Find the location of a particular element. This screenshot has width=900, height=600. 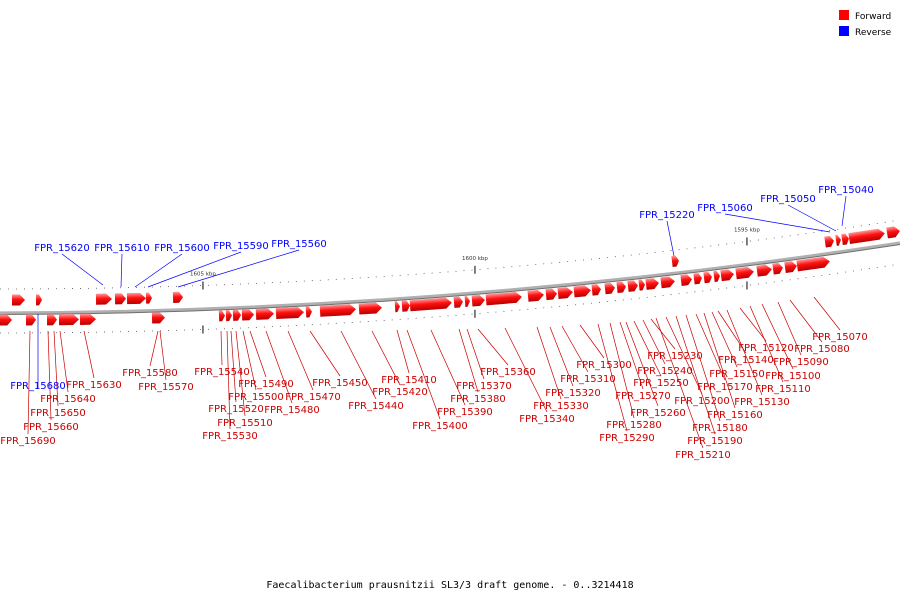

reverse-gene-label: FPR_15040 is located at coordinates (846, 190).